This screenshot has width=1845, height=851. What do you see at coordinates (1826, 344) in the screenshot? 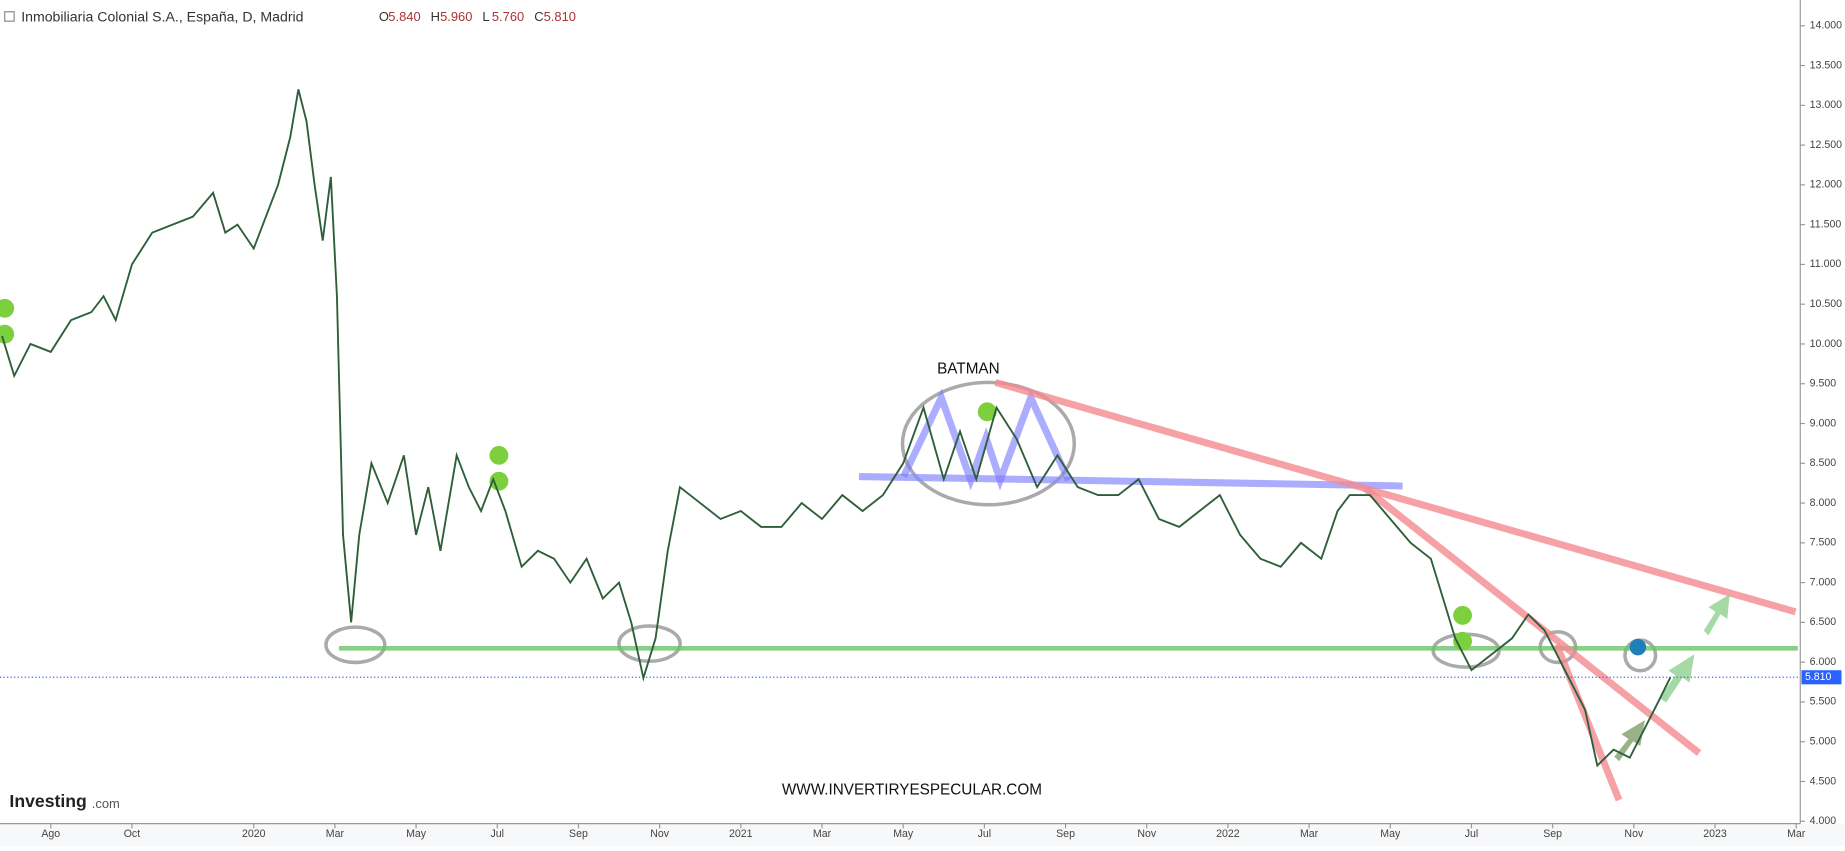
I see `y-tick-label: 10.000` at bounding box center [1826, 344].